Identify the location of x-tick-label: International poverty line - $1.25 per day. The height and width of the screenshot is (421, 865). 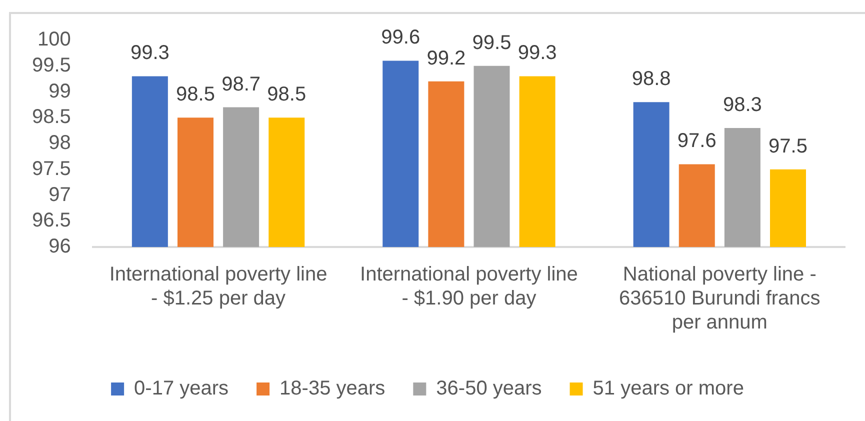
(218, 287).